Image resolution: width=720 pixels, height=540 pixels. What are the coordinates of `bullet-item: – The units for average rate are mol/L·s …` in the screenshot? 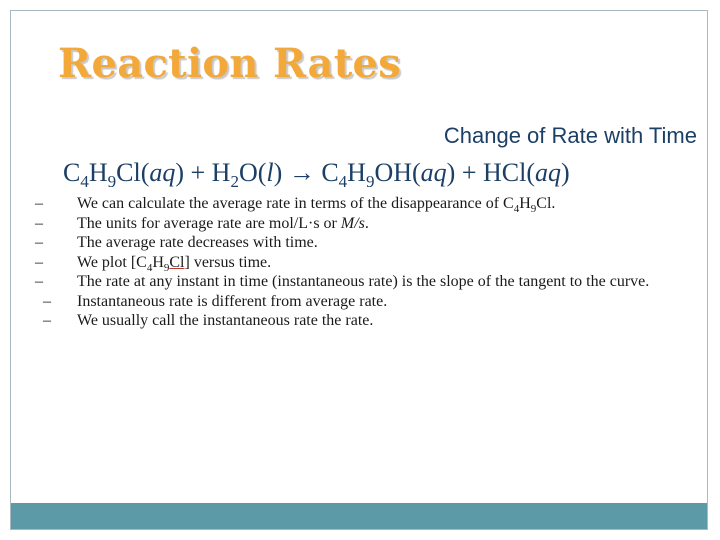 It's located at (202, 223).